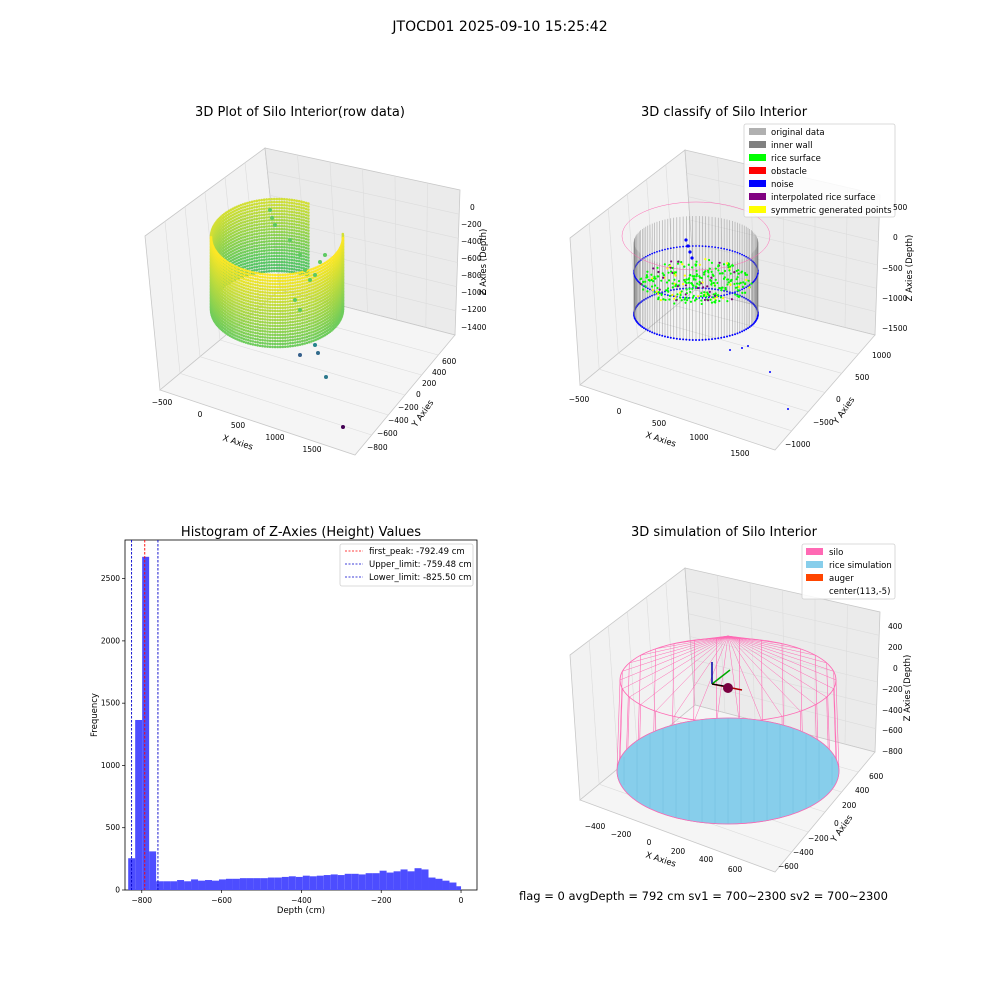 The width and height of the screenshot is (1000, 1000). What do you see at coordinates (796, 159) in the screenshot?
I see `p2-legend-label: rice surface` at bounding box center [796, 159].